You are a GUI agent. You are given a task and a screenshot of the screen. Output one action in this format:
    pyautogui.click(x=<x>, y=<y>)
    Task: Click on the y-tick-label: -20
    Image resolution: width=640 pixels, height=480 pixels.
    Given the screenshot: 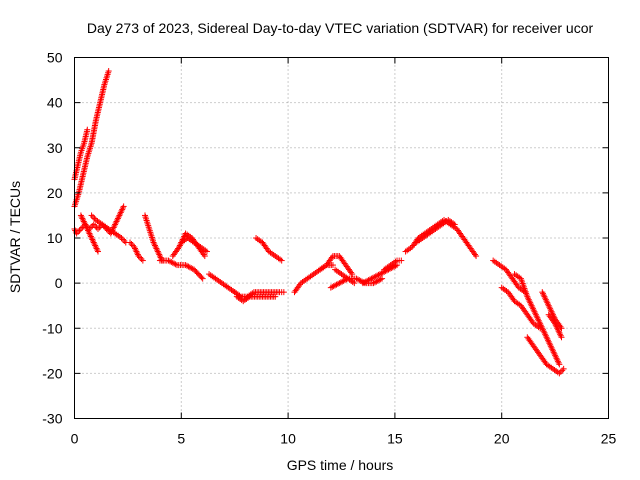 What is the action you would take?
    pyautogui.click(x=52, y=373)
    